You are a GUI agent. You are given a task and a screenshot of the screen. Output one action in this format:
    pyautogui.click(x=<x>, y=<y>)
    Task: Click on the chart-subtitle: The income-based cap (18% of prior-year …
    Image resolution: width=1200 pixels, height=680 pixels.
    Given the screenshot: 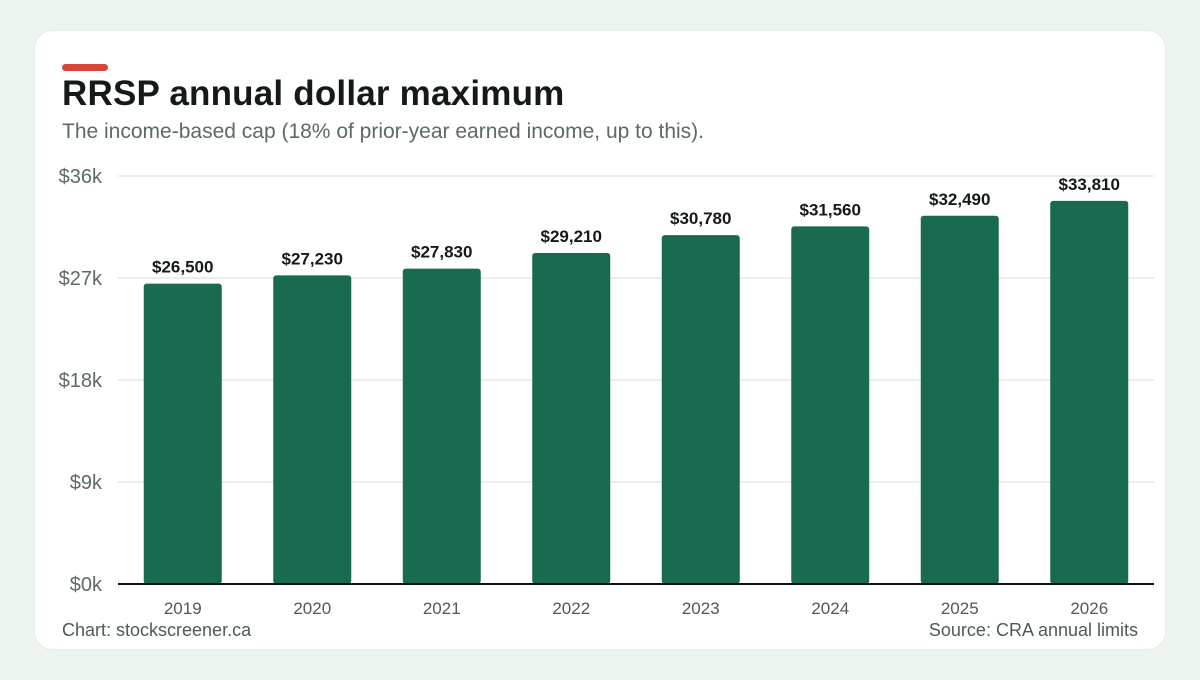 What is the action you would take?
    pyautogui.click(x=383, y=131)
    